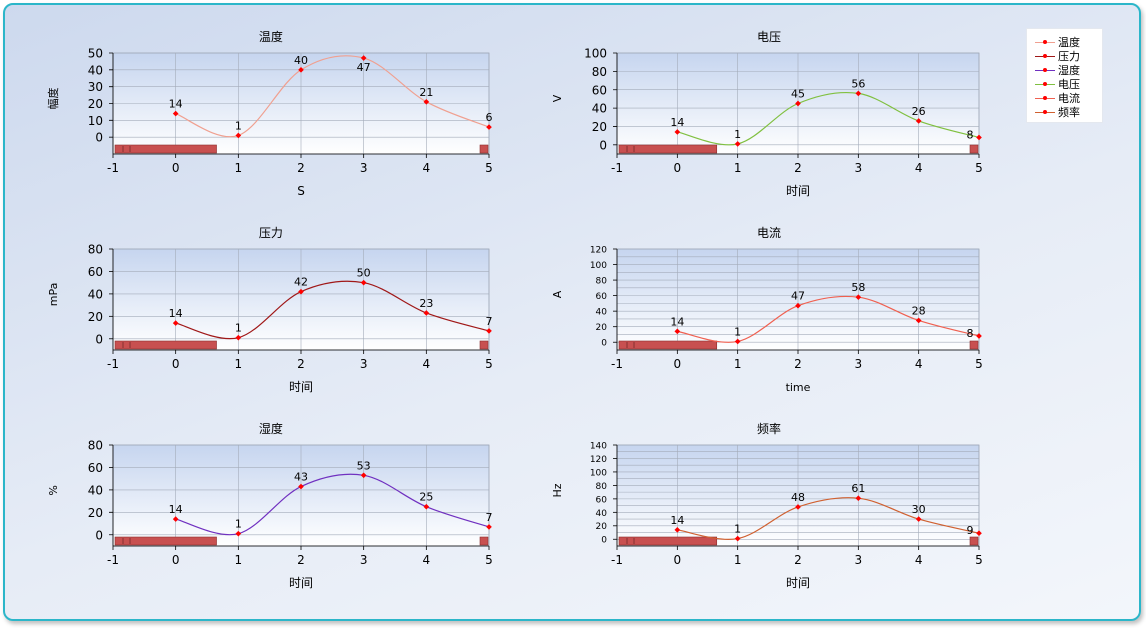 The image size is (1146, 628). What do you see at coordinates (1069, 42) in the screenshot?
I see `legend-label: 温度` at bounding box center [1069, 42].